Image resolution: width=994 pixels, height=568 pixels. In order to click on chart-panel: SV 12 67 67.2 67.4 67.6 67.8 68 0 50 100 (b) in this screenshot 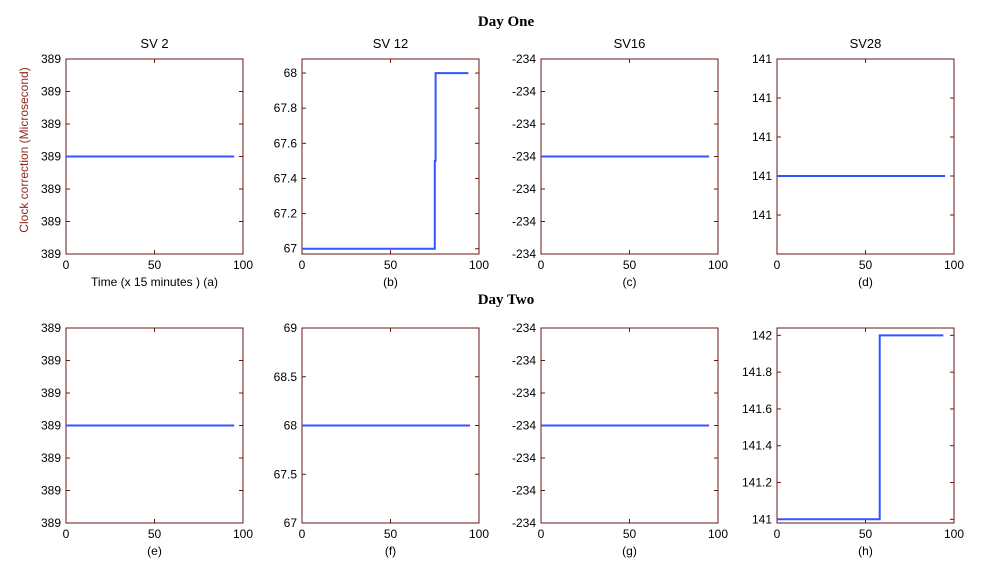, I will do `click(382, 162)`.